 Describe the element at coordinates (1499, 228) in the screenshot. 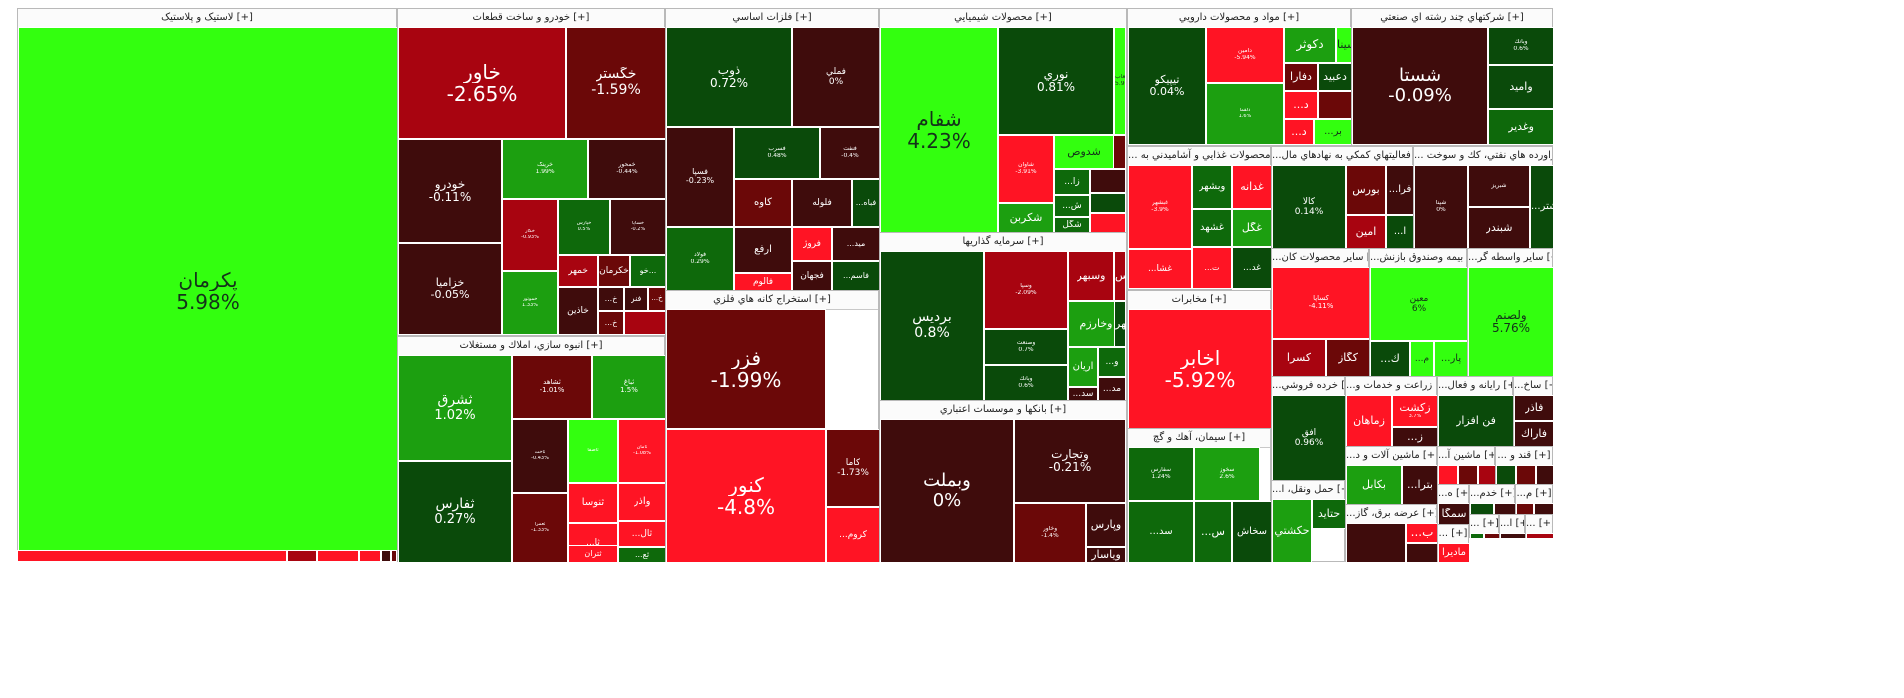

I see `symbol-tile: شبندر` at that location.